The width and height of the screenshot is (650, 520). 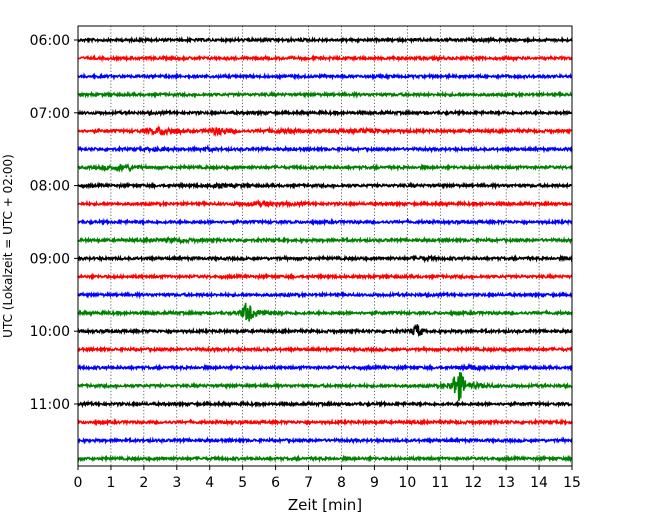 I want to click on x-tick-label-5: 5, so click(x=242, y=483).